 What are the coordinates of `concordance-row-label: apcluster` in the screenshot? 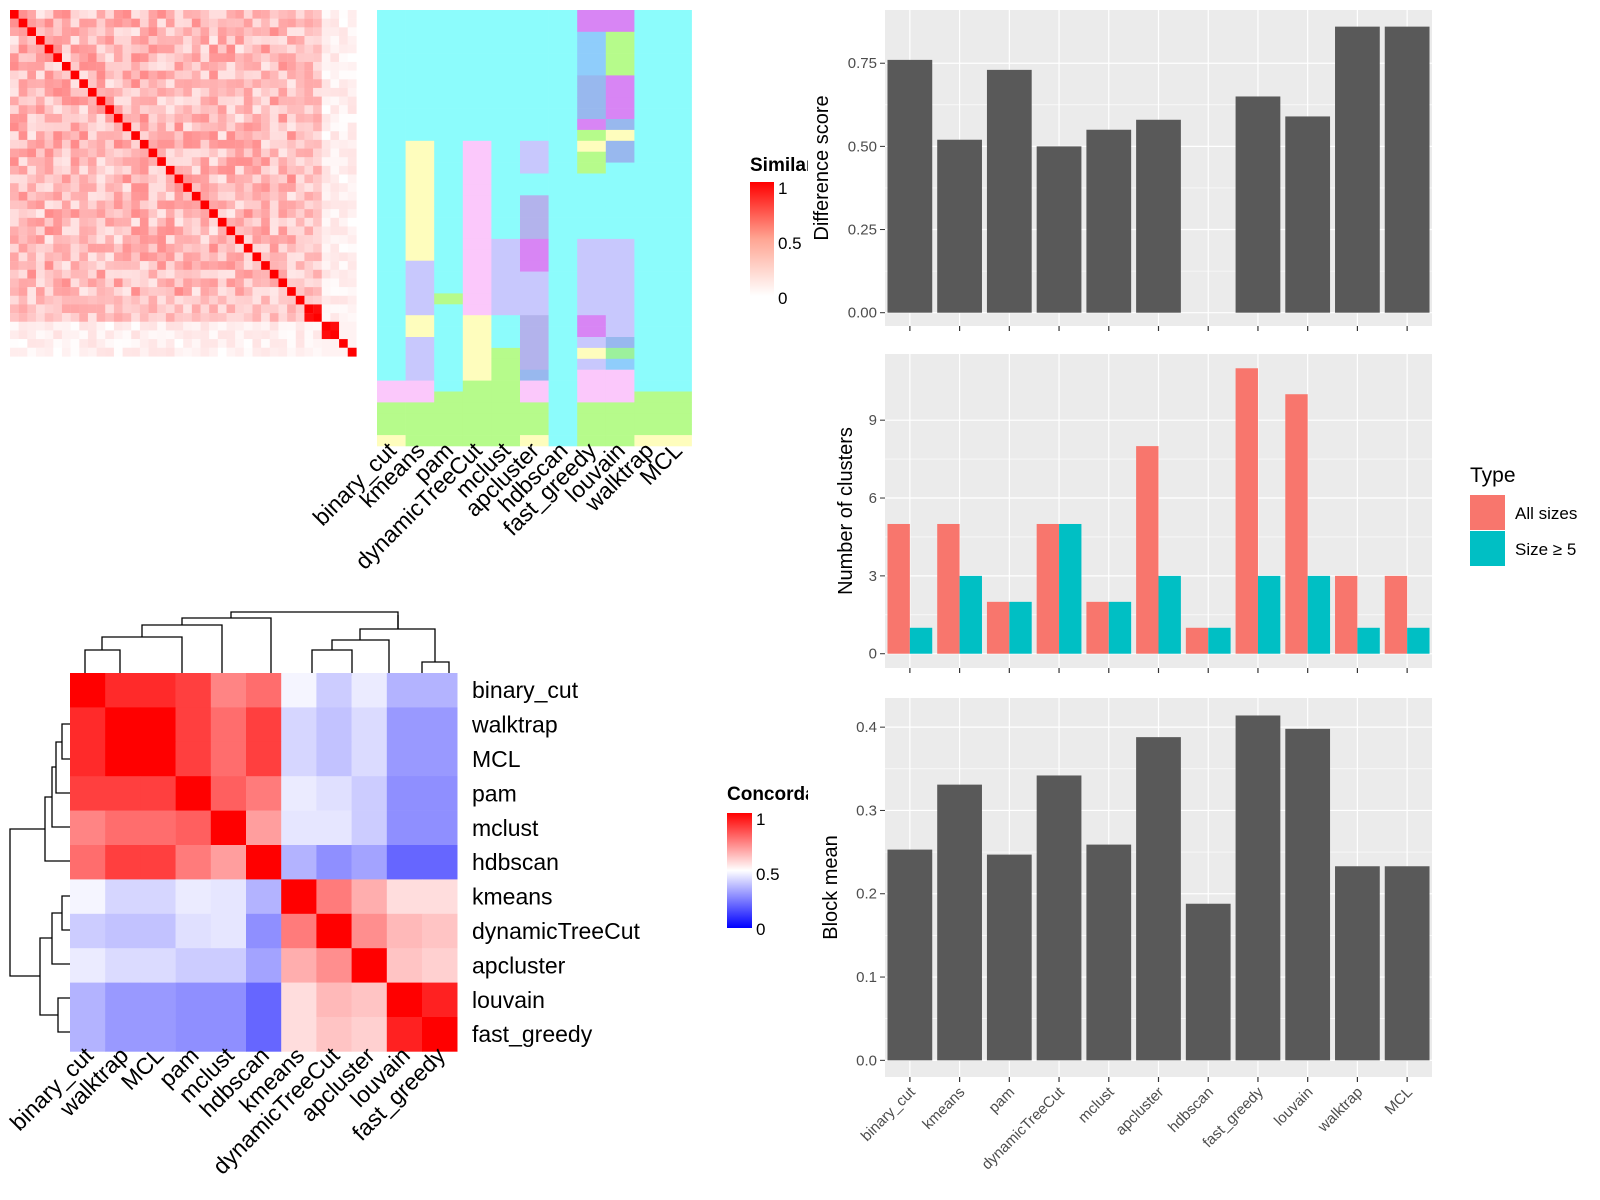 It's located at (519, 965).